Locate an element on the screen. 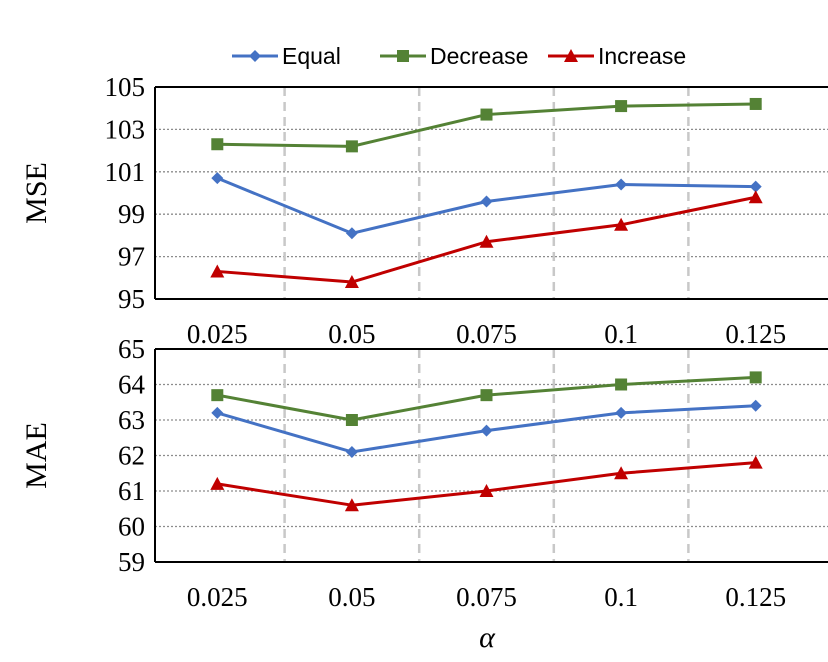  y-tick-label: 65 is located at coordinates (131, 349).